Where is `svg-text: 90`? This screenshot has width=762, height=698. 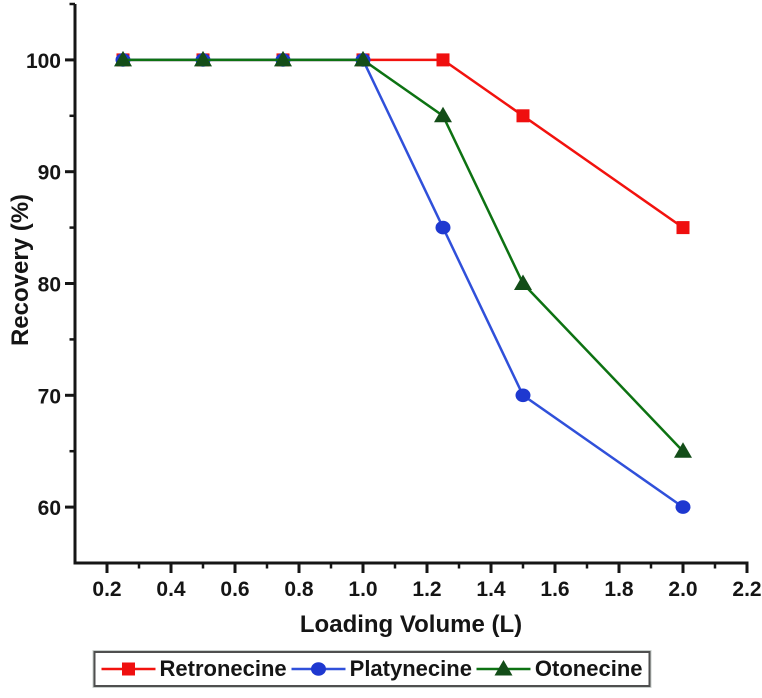
svg-text: 90 is located at coordinates (49, 173).